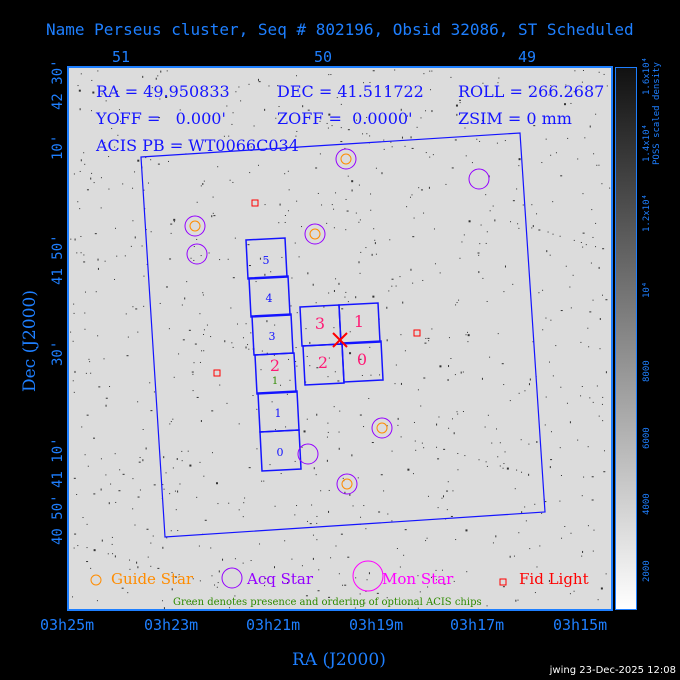 Image resolution: width=680 pixels, height=680 pixels. I want to click on acis-i-chip, so click(359, 323).